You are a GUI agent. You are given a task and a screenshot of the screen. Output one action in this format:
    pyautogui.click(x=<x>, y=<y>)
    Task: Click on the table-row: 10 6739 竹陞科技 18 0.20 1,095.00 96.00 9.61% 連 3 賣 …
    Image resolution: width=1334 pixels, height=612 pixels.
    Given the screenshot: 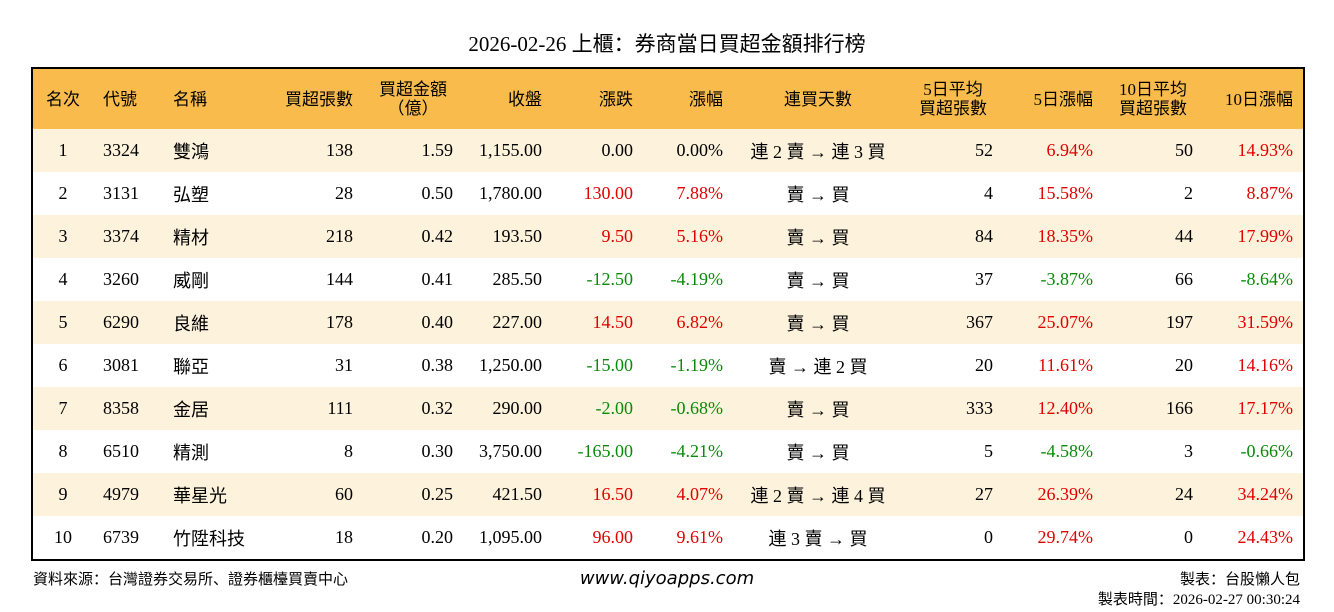 What is the action you would take?
    pyautogui.click(x=668, y=538)
    